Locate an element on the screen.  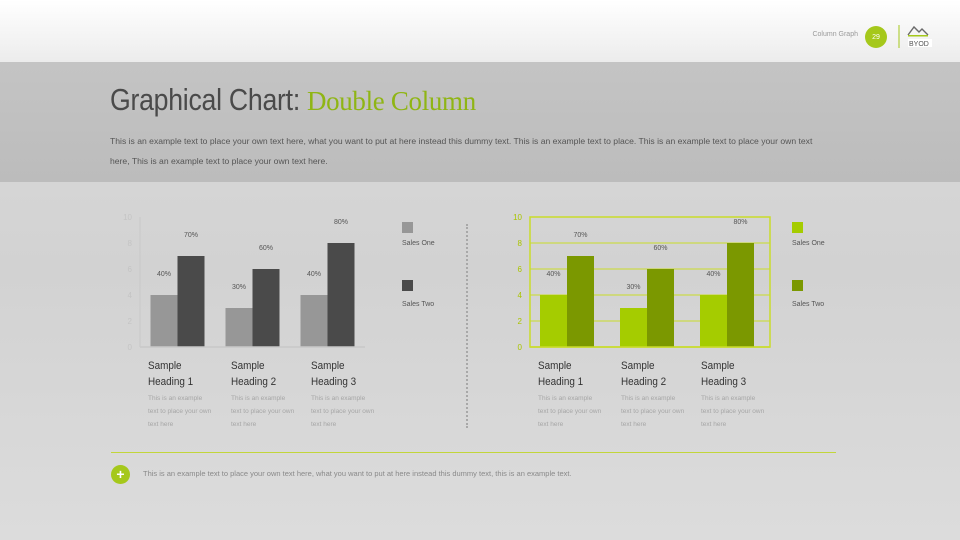
right-data-label-2-2: 60% is located at coordinates (660, 248).